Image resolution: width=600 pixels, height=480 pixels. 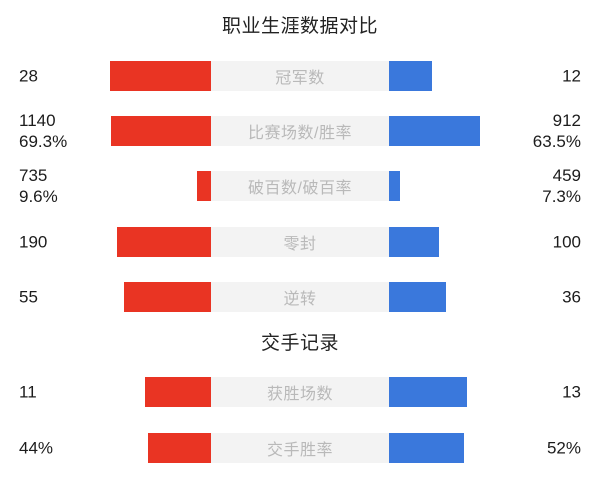 I want to click on right-player-value: 36, so click(x=571, y=297).